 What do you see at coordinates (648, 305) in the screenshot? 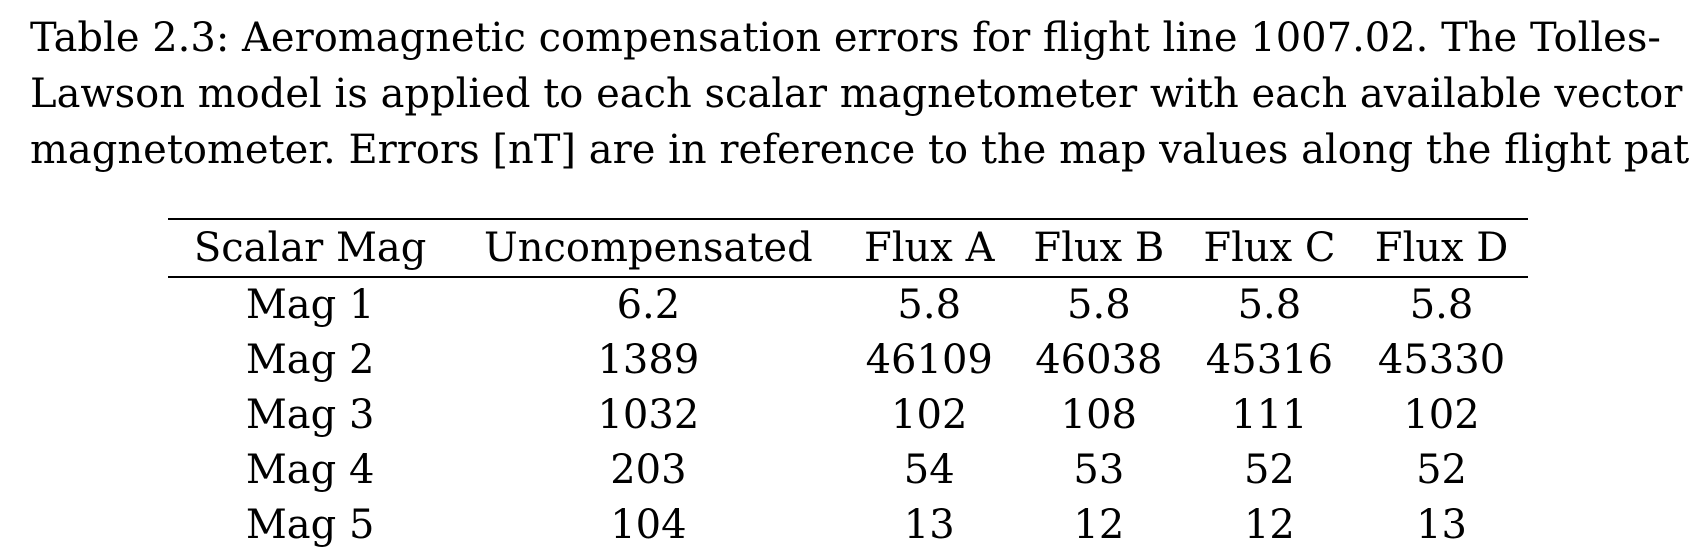
I see `table-cell: 6.2` at bounding box center [648, 305].